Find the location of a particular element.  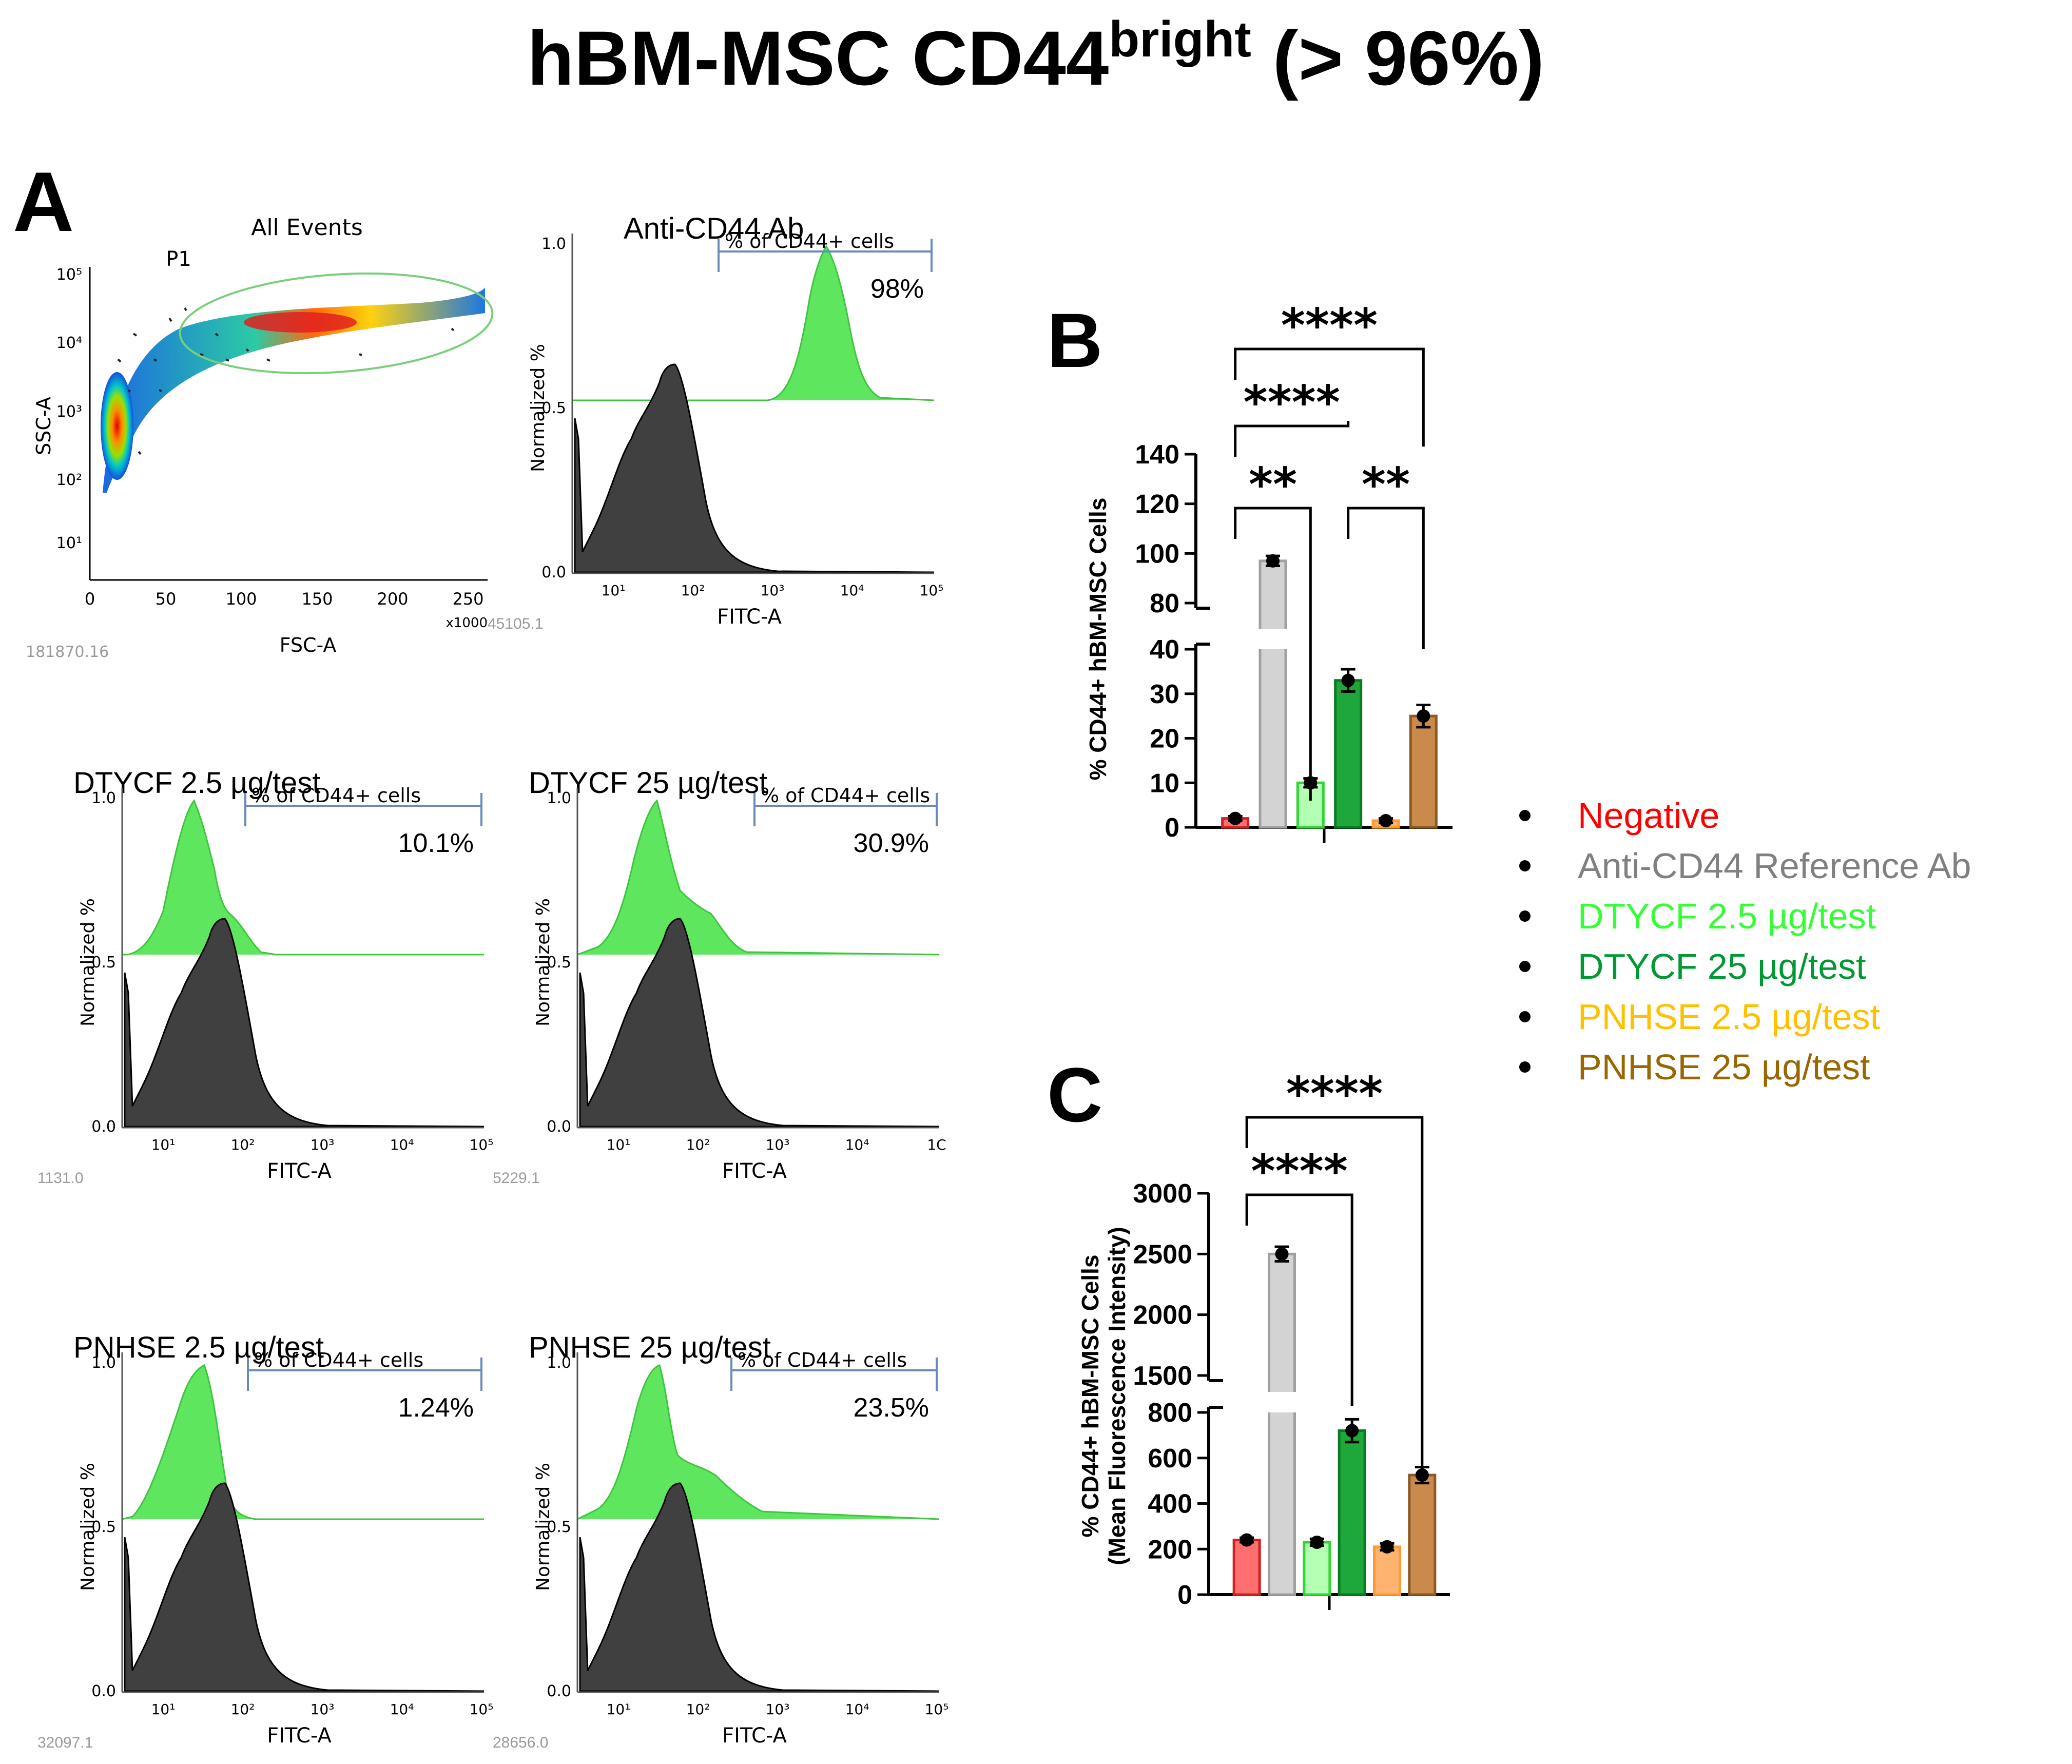

histogram-x-tick: 10¹ is located at coordinates (164, 1710).